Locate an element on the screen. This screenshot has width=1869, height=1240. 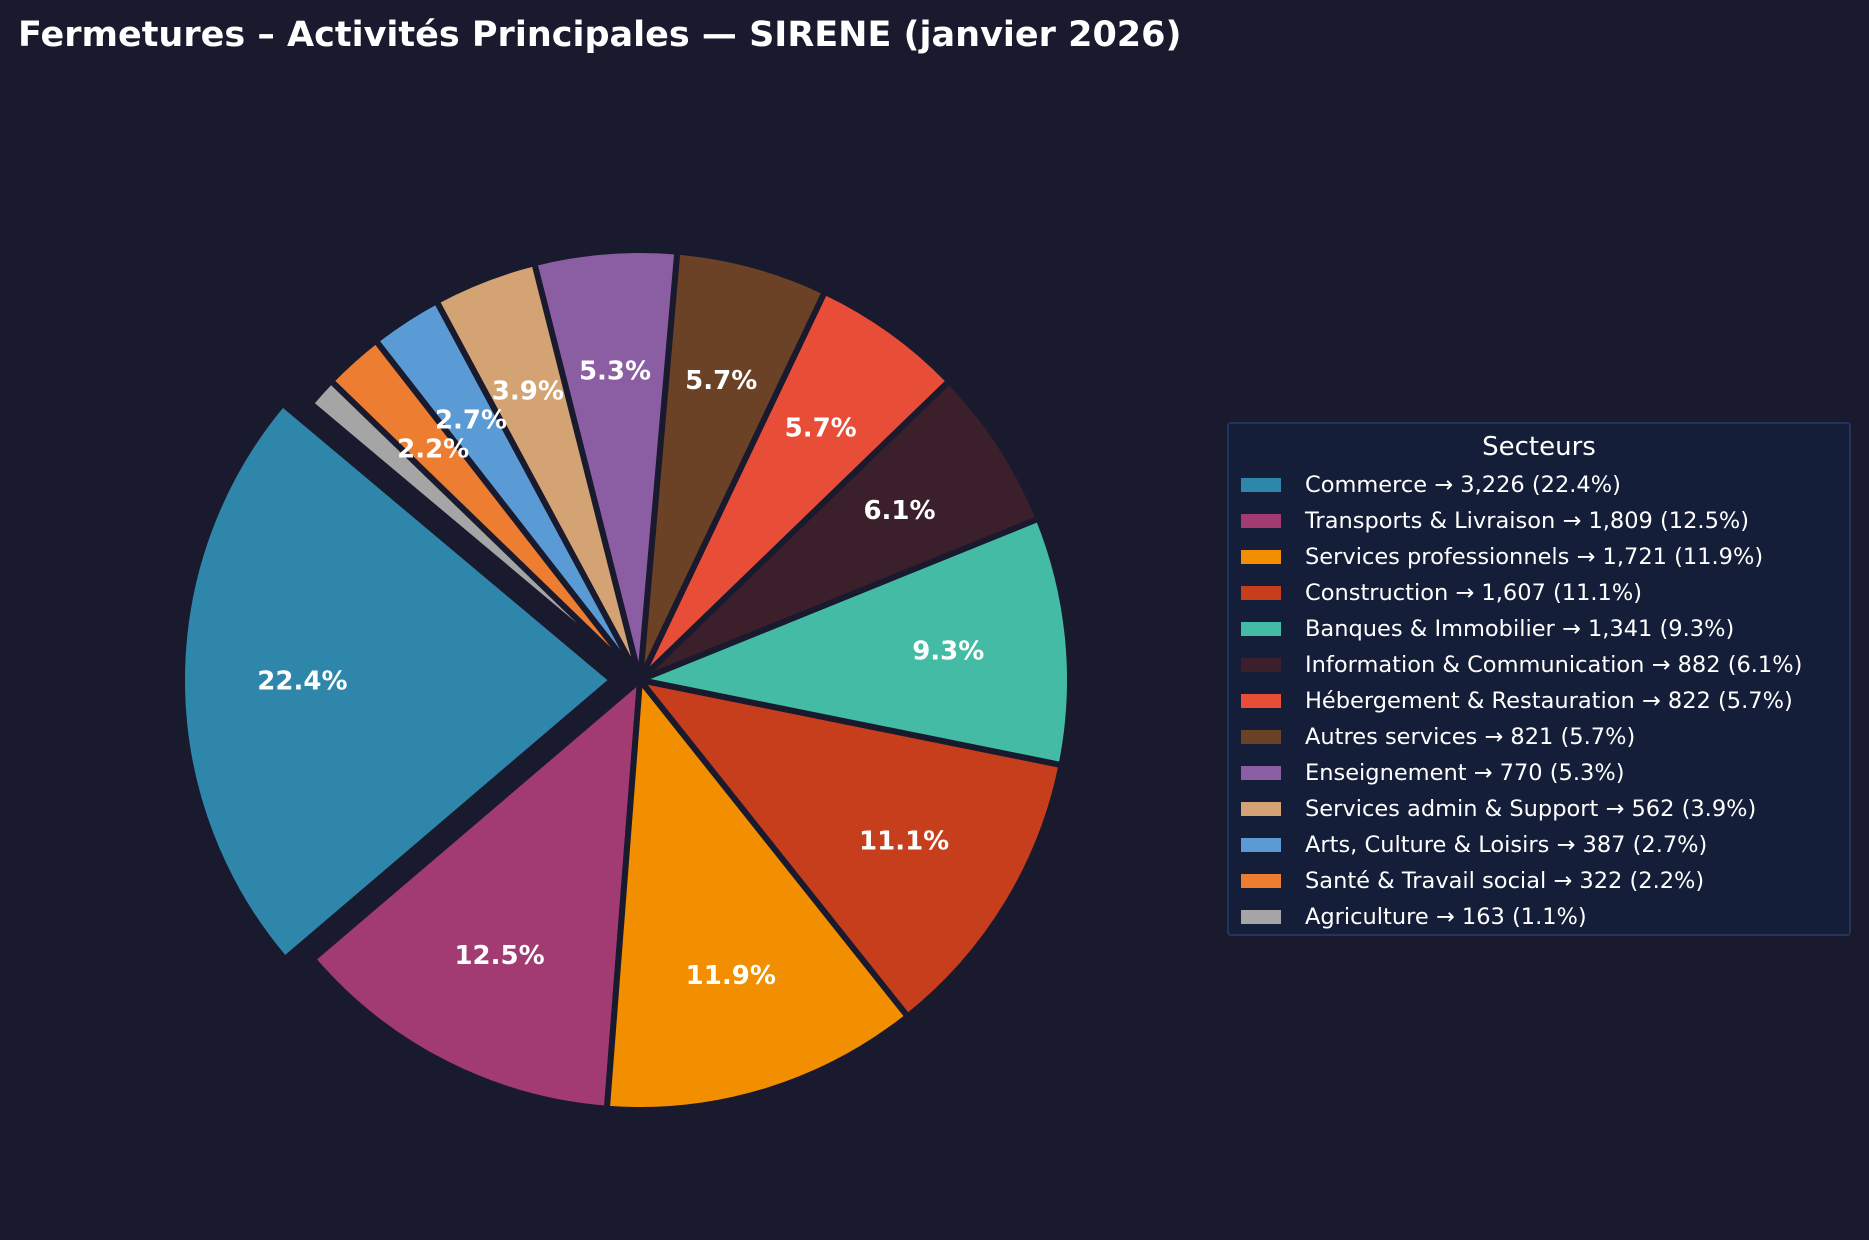
legend-item-sante-travail-social: Santé & Travail social → 322 (2.2%) is located at coordinates (1539, 881).